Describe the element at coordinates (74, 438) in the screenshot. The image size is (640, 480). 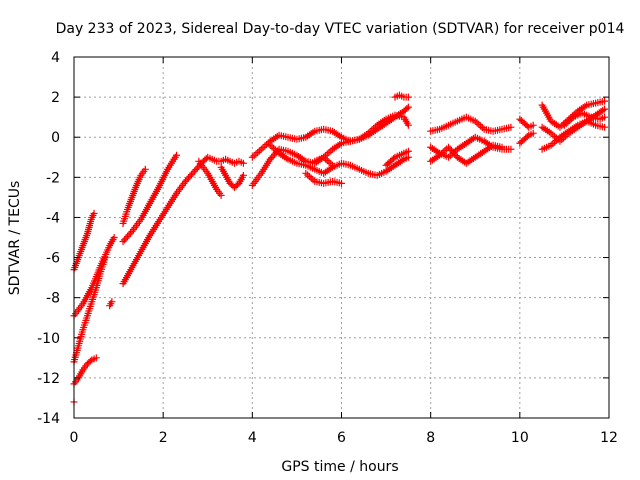
I see `x-tick-label: 0` at that location.